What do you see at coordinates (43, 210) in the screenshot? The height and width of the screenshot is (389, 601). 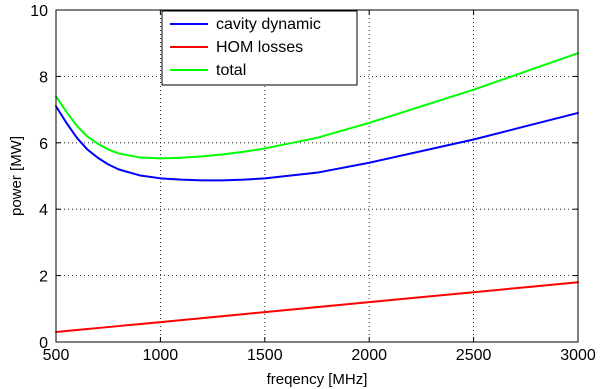 I see `y-tick-label: 4` at bounding box center [43, 210].